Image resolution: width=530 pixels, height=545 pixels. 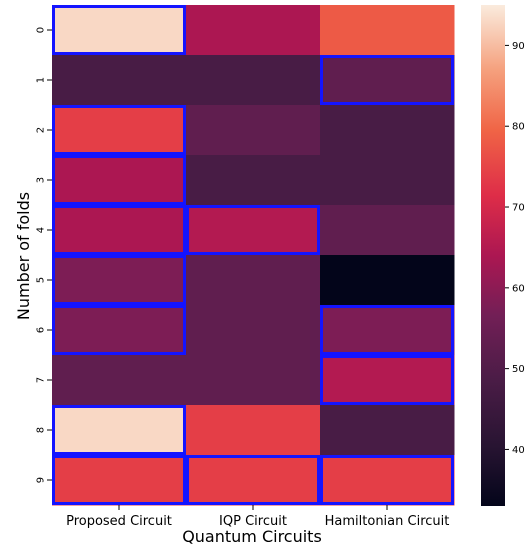 What do you see at coordinates (119, 521) in the screenshot?
I see `x-tick-label: Proposed Circuit` at bounding box center [119, 521].